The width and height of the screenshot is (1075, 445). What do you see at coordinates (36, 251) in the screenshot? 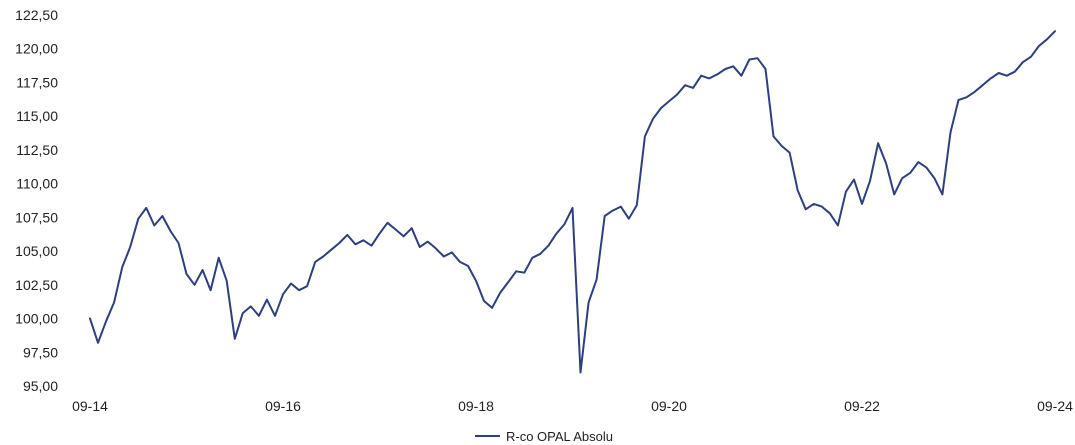
I see `y-tick-label: 105,00` at bounding box center [36, 251].